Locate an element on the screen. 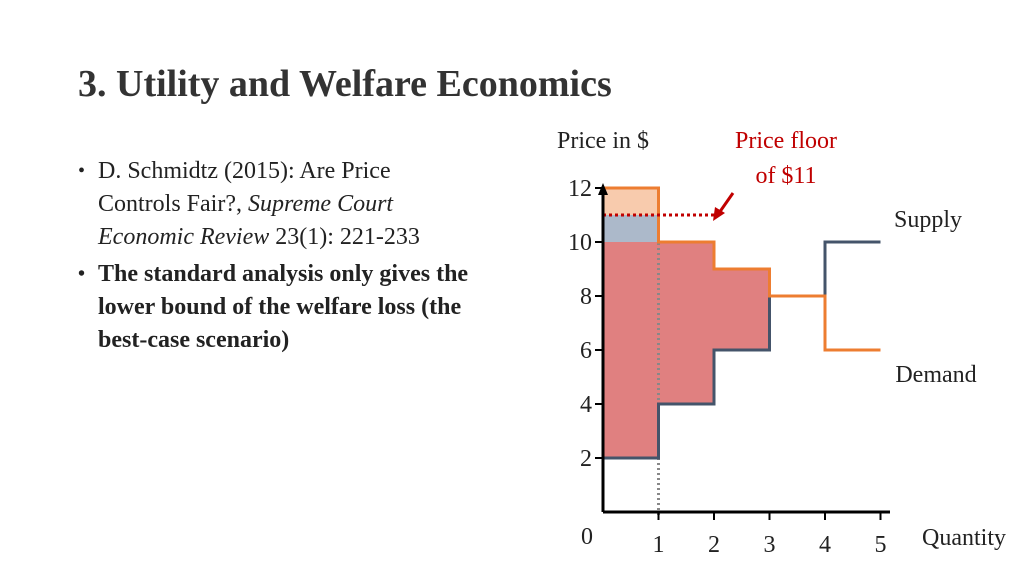  x-axis-label: Quantity is located at coordinates (964, 538).